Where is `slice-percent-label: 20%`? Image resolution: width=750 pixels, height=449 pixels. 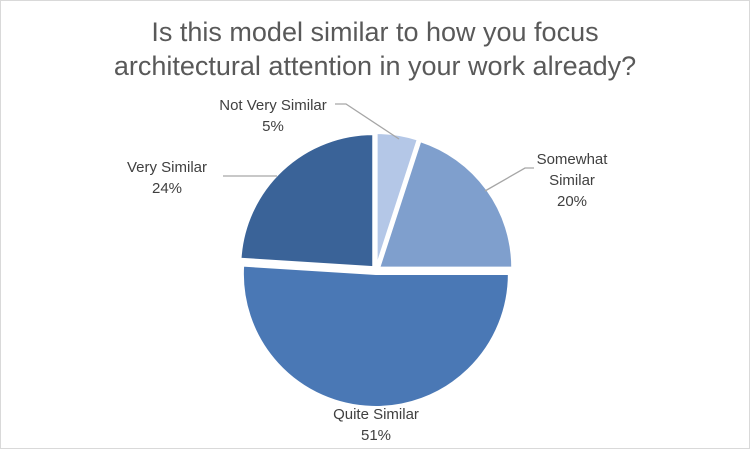
slice-percent-label: 20% is located at coordinates (572, 201).